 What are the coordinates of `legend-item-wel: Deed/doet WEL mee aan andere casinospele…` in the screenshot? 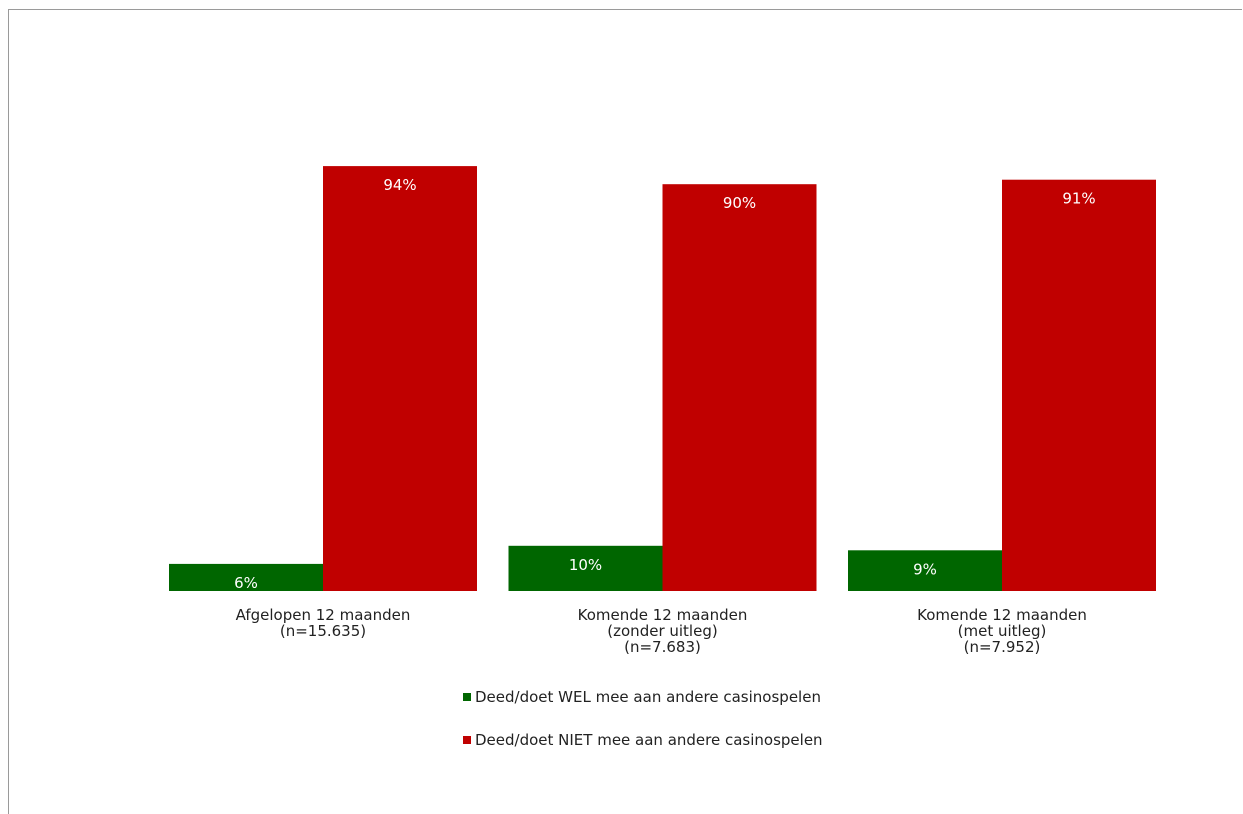 It's located at (642, 697).